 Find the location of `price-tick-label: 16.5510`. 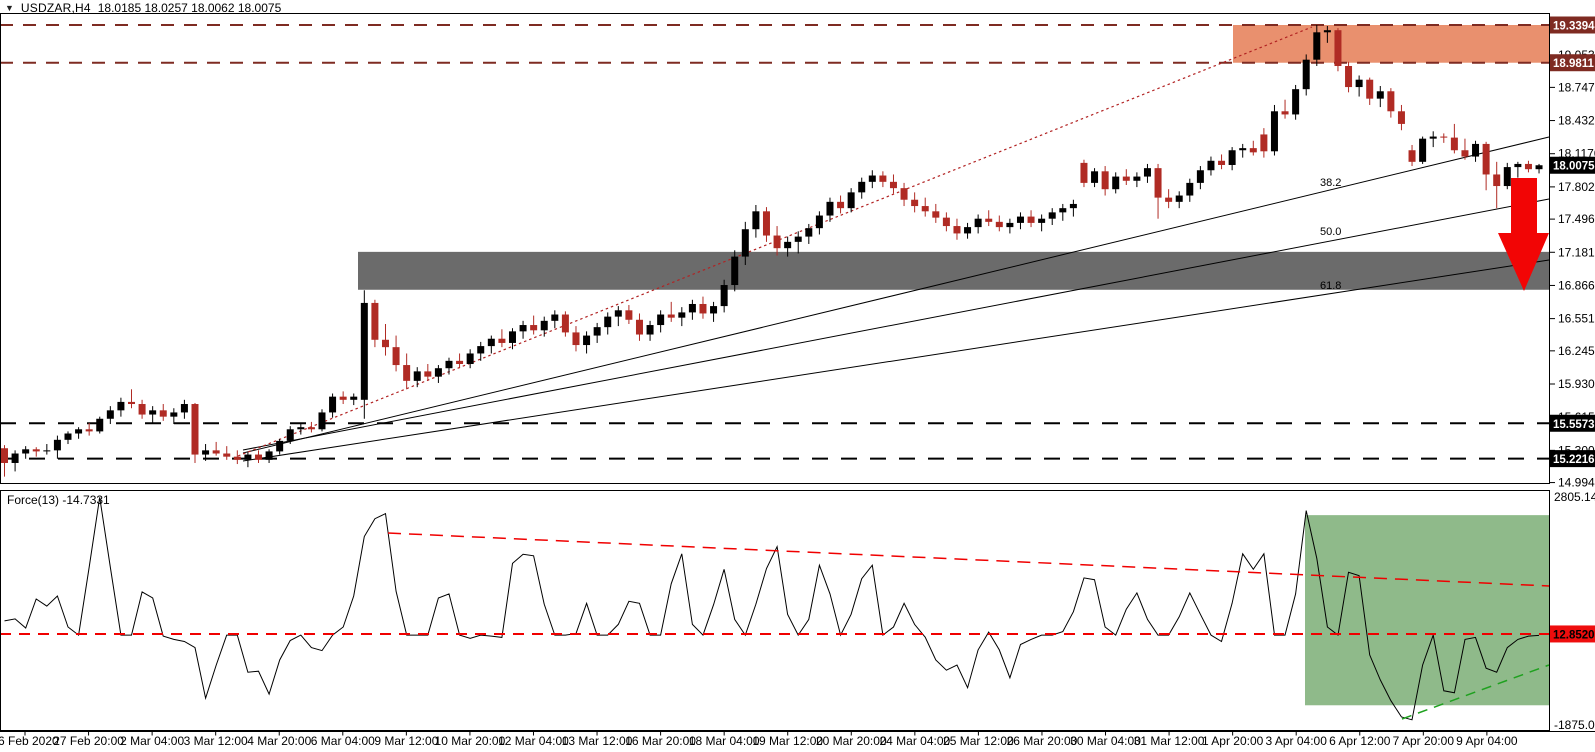

price-tick-label: 16.5510 is located at coordinates (1576, 319).